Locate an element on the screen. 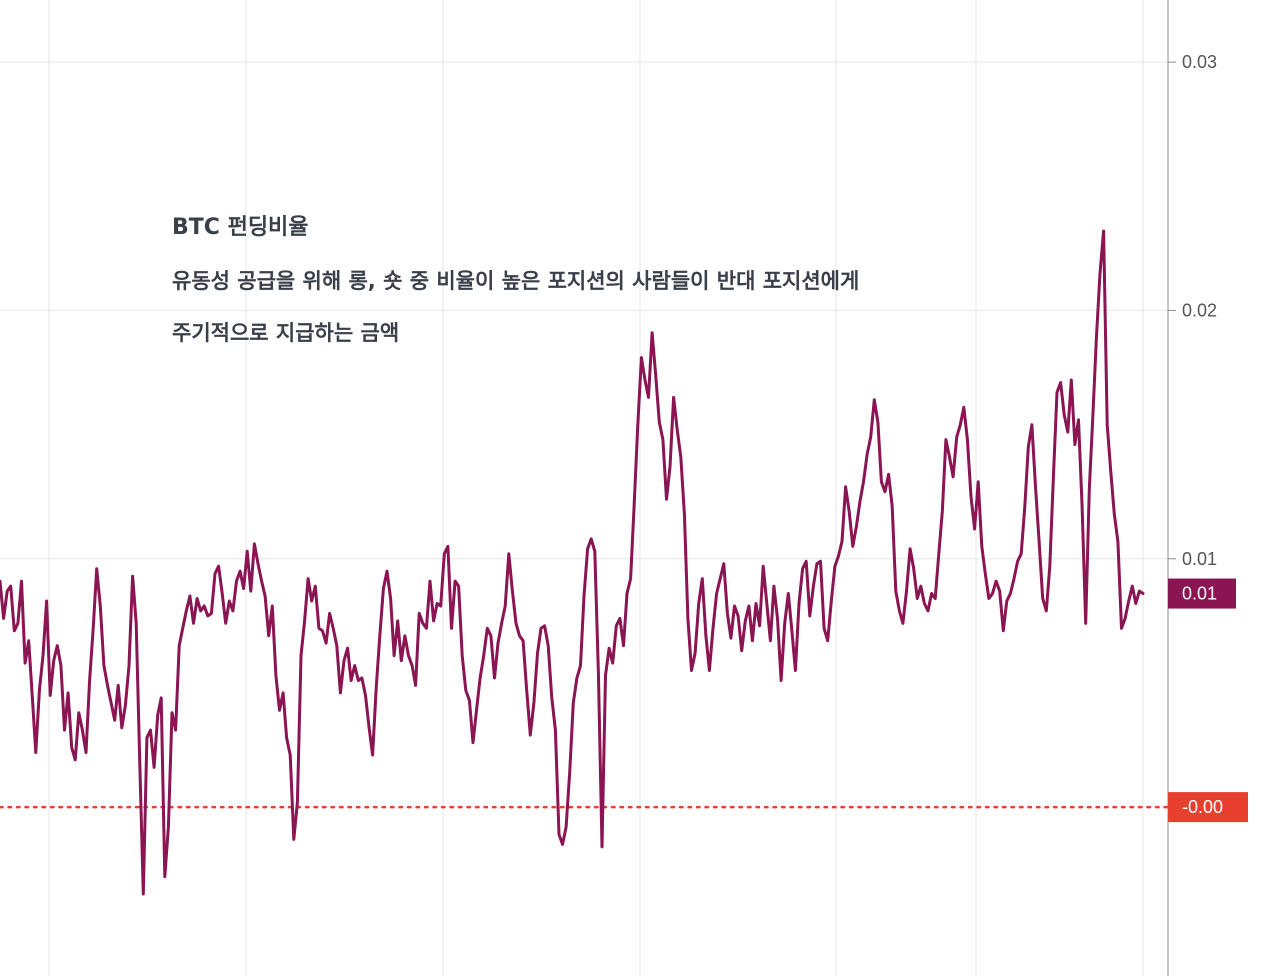  zero-value-badge-bg is located at coordinates (1208, 807).